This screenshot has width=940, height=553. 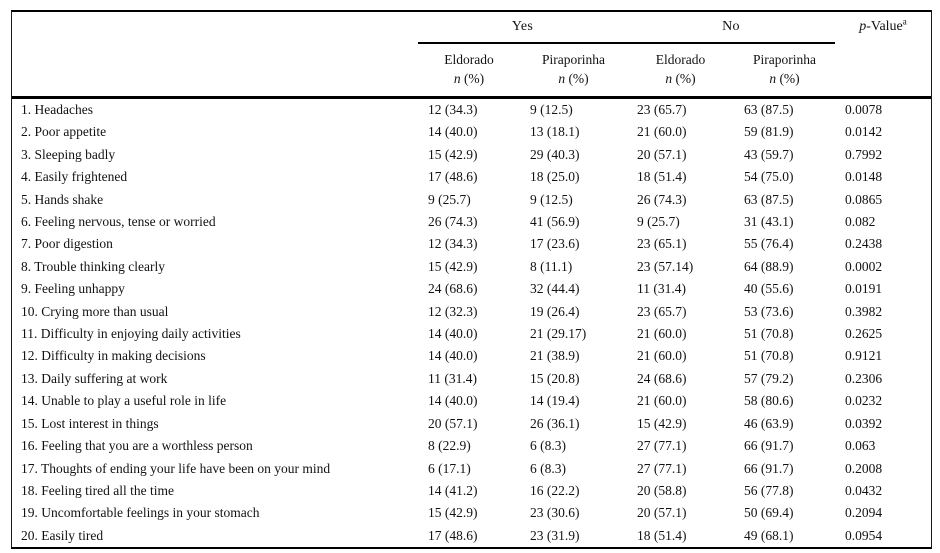 What do you see at coordinates (864, 199) in the screenshot?
I see `cell-p-value: 0.0865` at bounding box center [864, 199].